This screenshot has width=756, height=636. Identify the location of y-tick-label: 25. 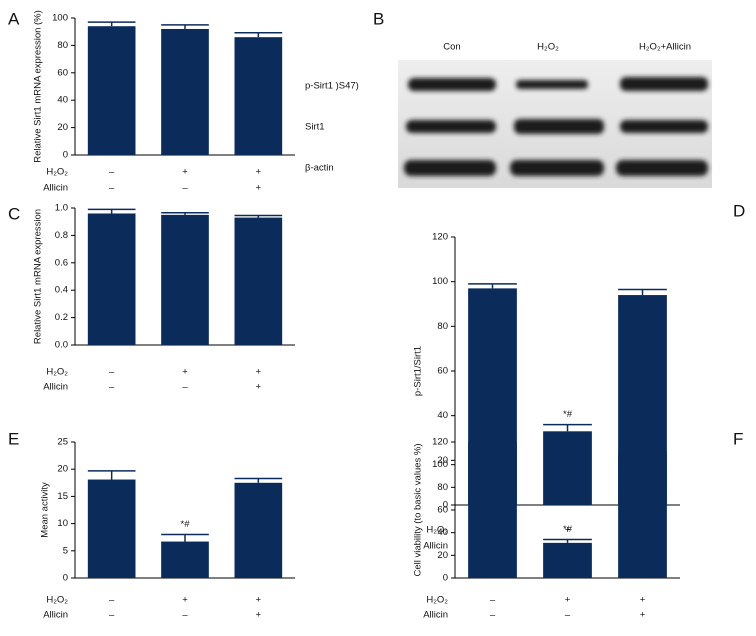
(62, 442).